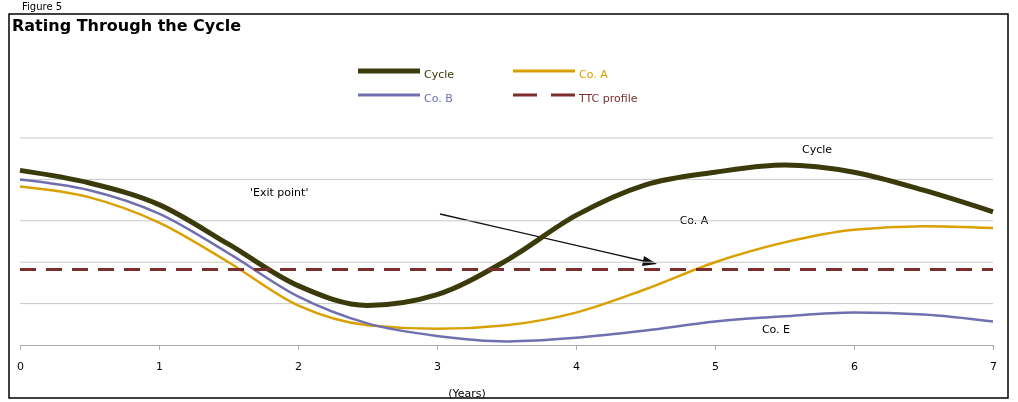 Image resolution: width=1018 pixels, height=402 pixels. What do you see at coordinates (576, 366) in the screenshot?
I see `x-tick-label: 4` at bounding box center [576, 366].